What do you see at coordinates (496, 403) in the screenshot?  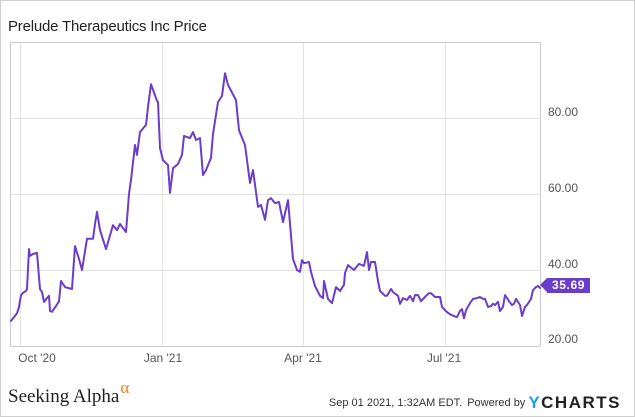 I see `powered-by-text: Powered by` at bounding box center [496, 403].